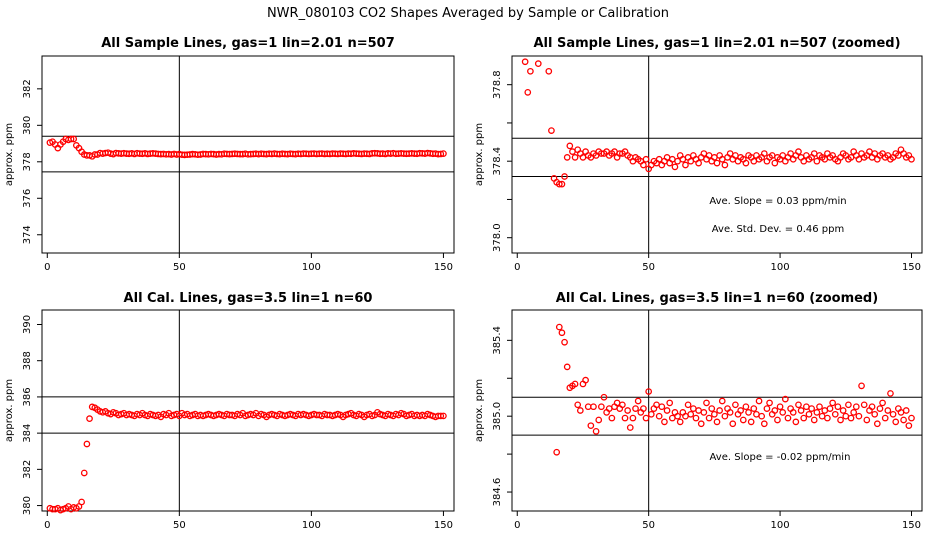 Image resolution: width=936 pixels, height=540 pixels. What do you see at coordinates (27, 234) in the screenshot?
I see `y-tick-label: 374` at bounding box center [27, 234].